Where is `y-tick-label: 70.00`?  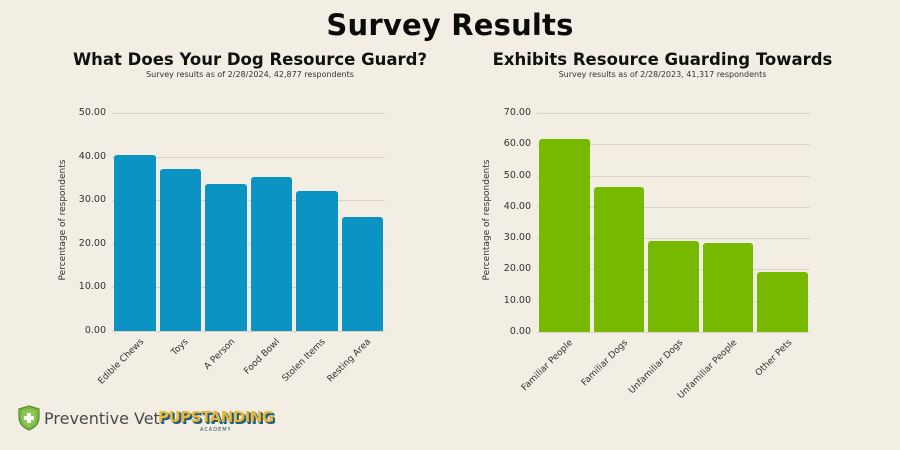
y-tick-label: 70.00 is located at coordinates (517, 112).